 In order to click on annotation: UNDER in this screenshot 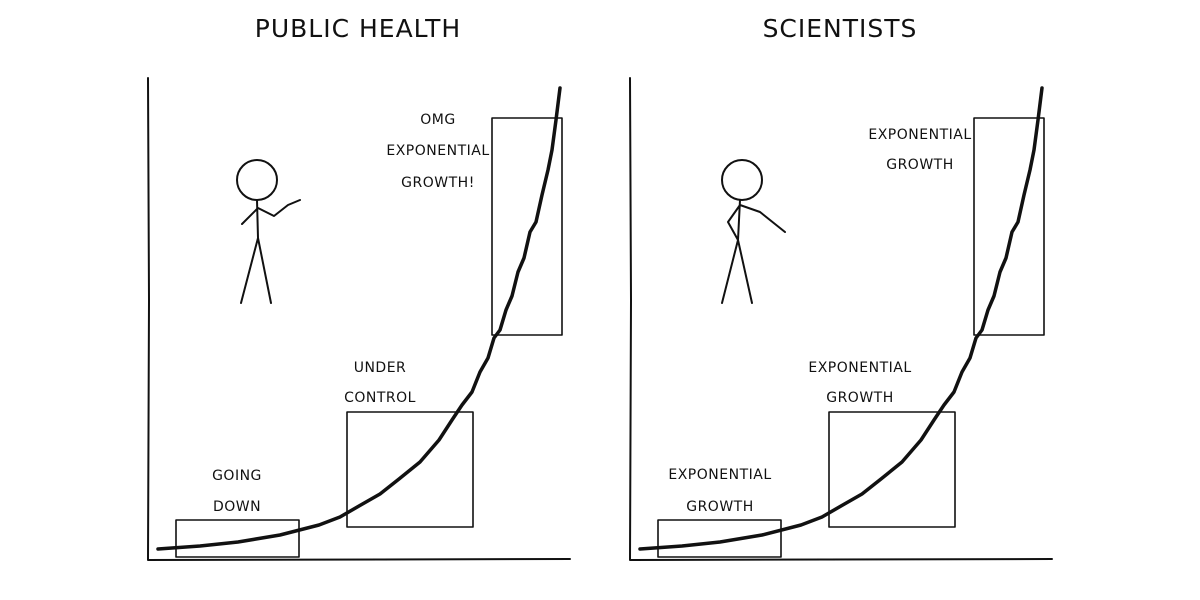, I will do `click(380, 368)`.